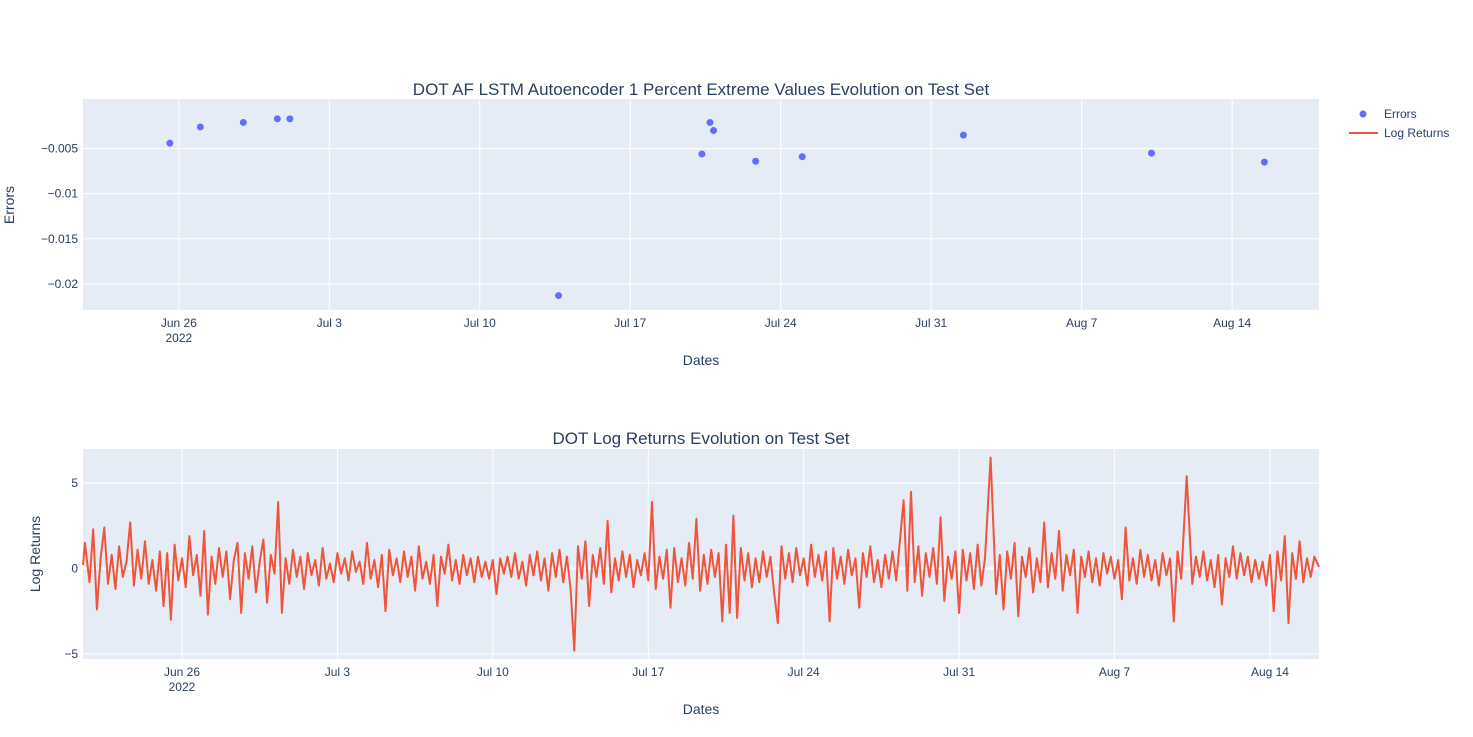  I want to click on errors-x-axis-title: Dates, so click(701, 360).